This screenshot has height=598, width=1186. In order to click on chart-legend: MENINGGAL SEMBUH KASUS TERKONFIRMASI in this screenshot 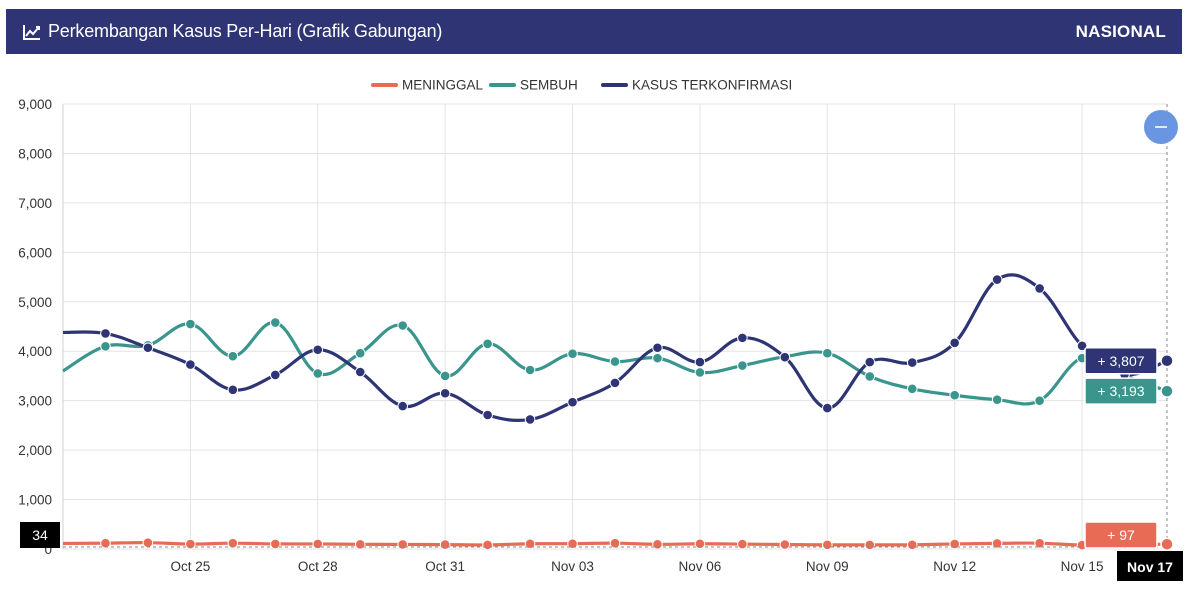, I will do `click(581, 85)`.